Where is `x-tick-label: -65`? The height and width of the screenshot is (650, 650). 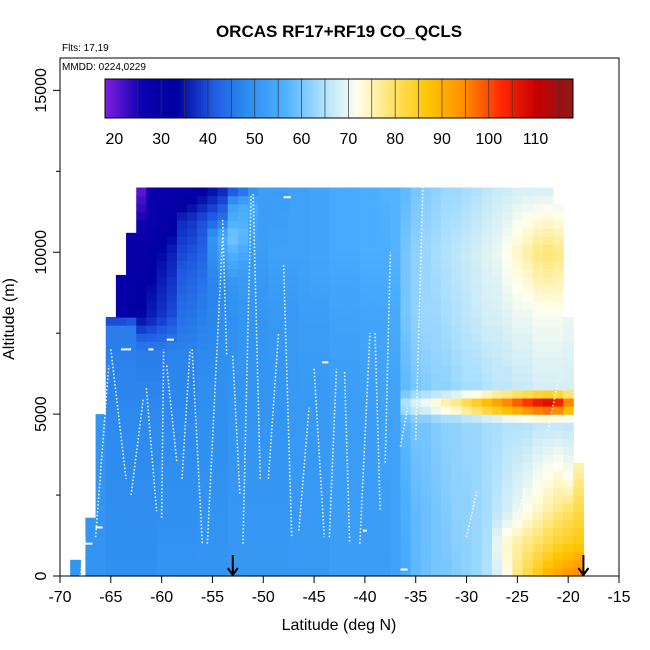
x-tick-label: -65 is located at coordinates (110, 597).